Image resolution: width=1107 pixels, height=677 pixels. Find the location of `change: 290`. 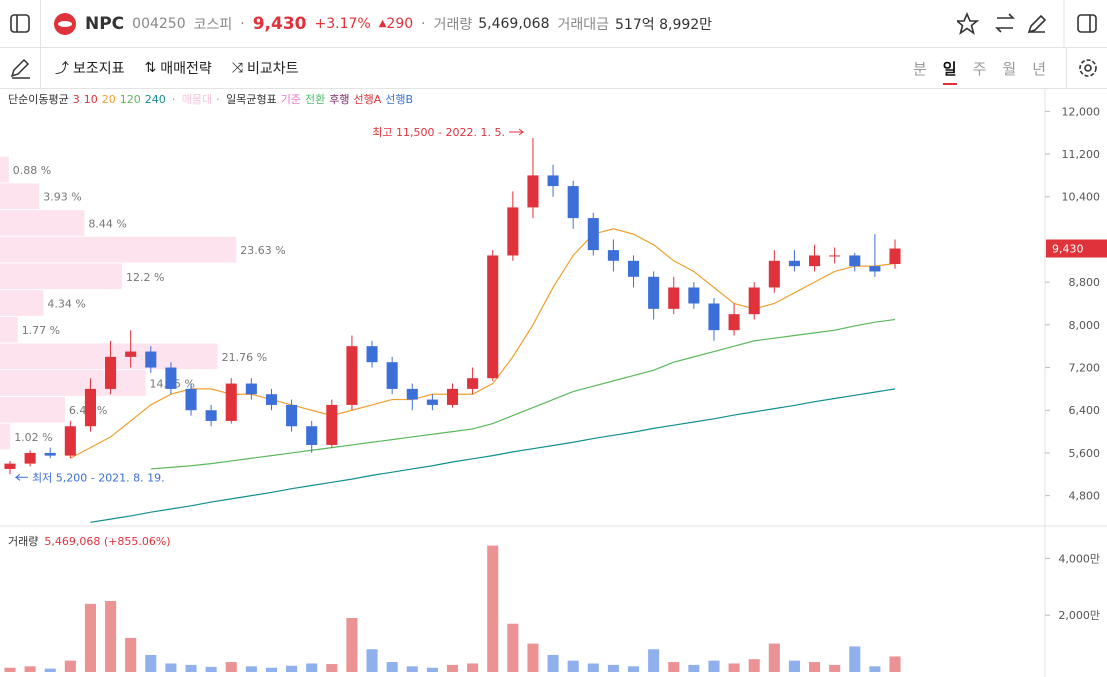

change: 290 is located at coordinates (400, 23).